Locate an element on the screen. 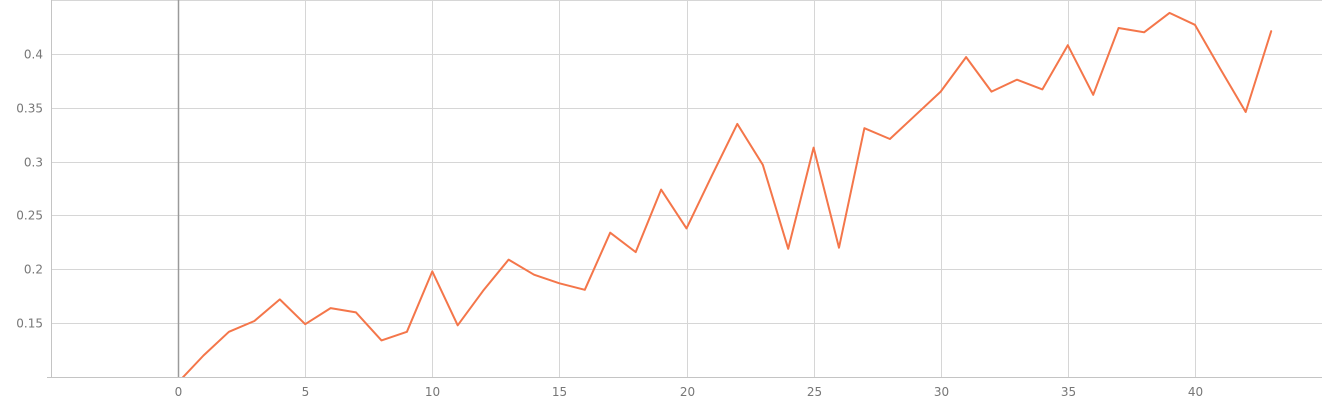 The height and width of the screenshot is (400, 1323). x-tick-label: 15 is located at coordinates (559, 392).